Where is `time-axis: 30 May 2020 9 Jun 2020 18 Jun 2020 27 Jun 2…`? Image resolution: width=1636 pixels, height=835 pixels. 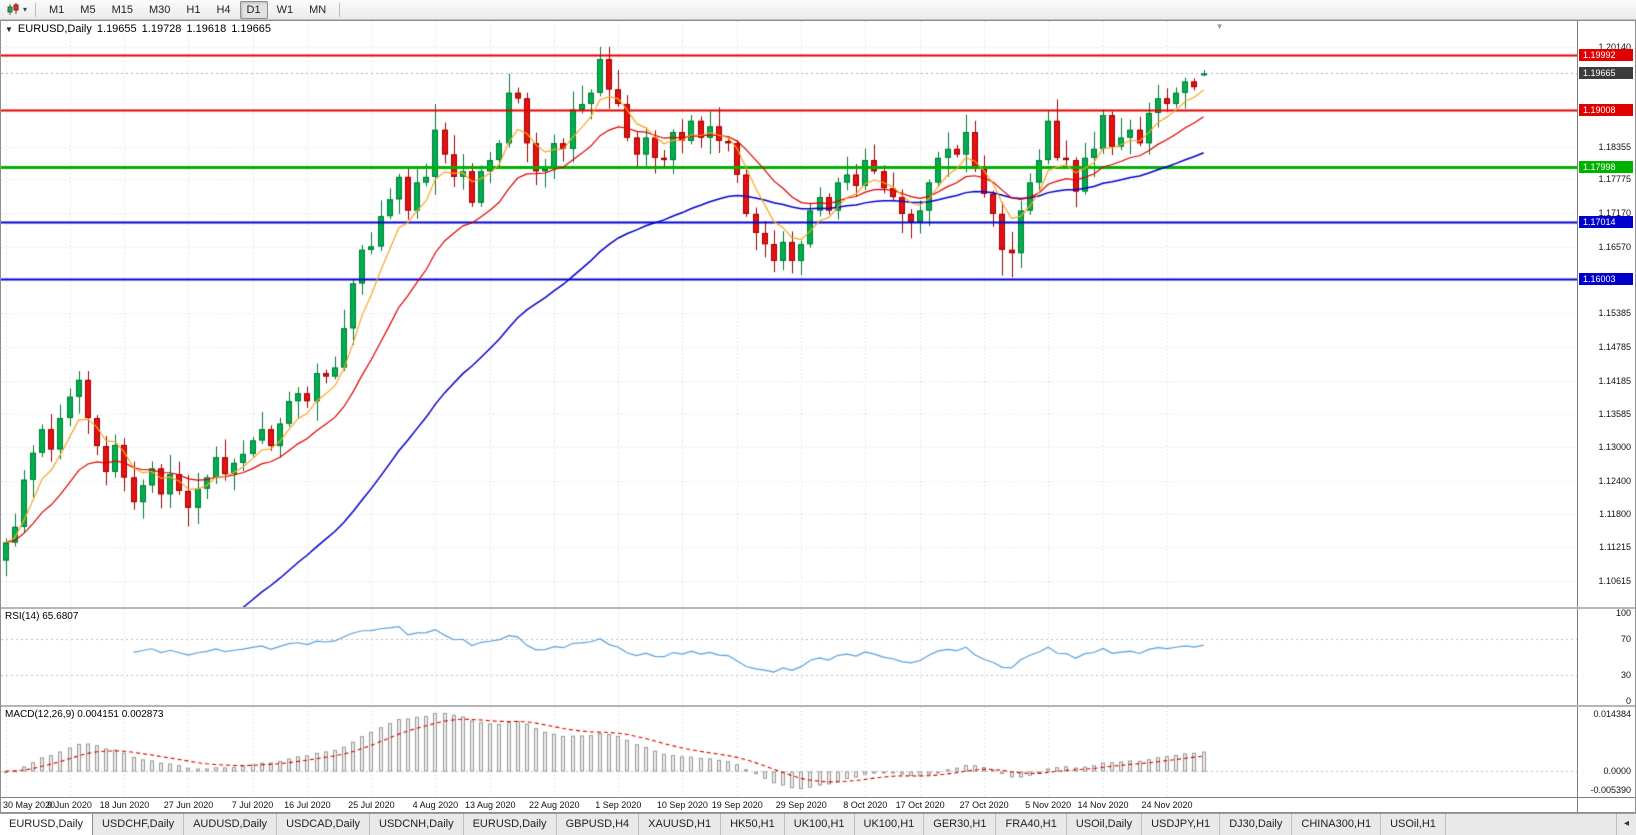 time-axis: 30 May 2020 9 Jun 2020 18 Jun 2020 27 Jun 2… is located at coordinates (789, 805).